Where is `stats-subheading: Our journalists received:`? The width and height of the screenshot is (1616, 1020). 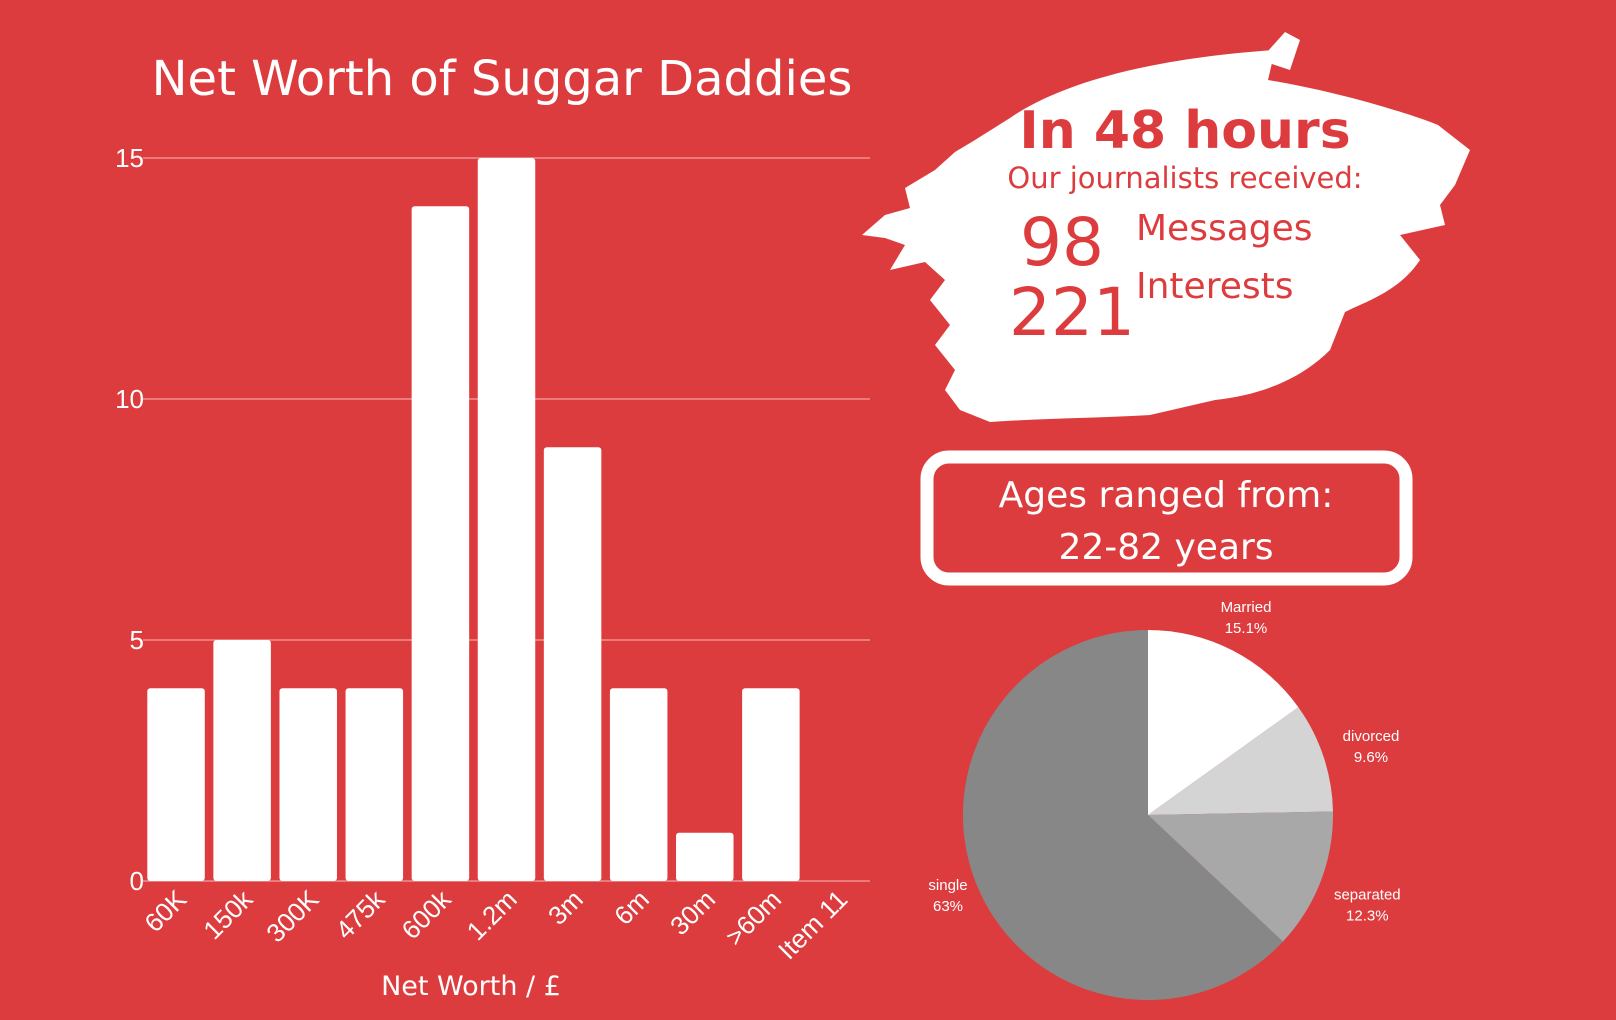 stats-subheading: Our journalists received: is located at coordinates (1184, 178).